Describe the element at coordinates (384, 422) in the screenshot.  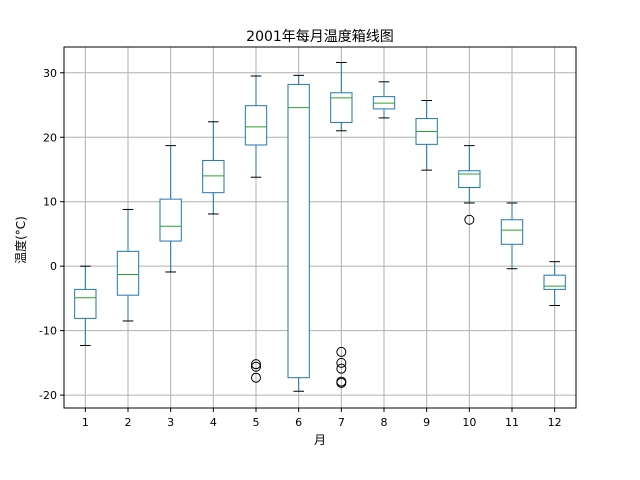
I see `x-tick-label: 8` at that location.